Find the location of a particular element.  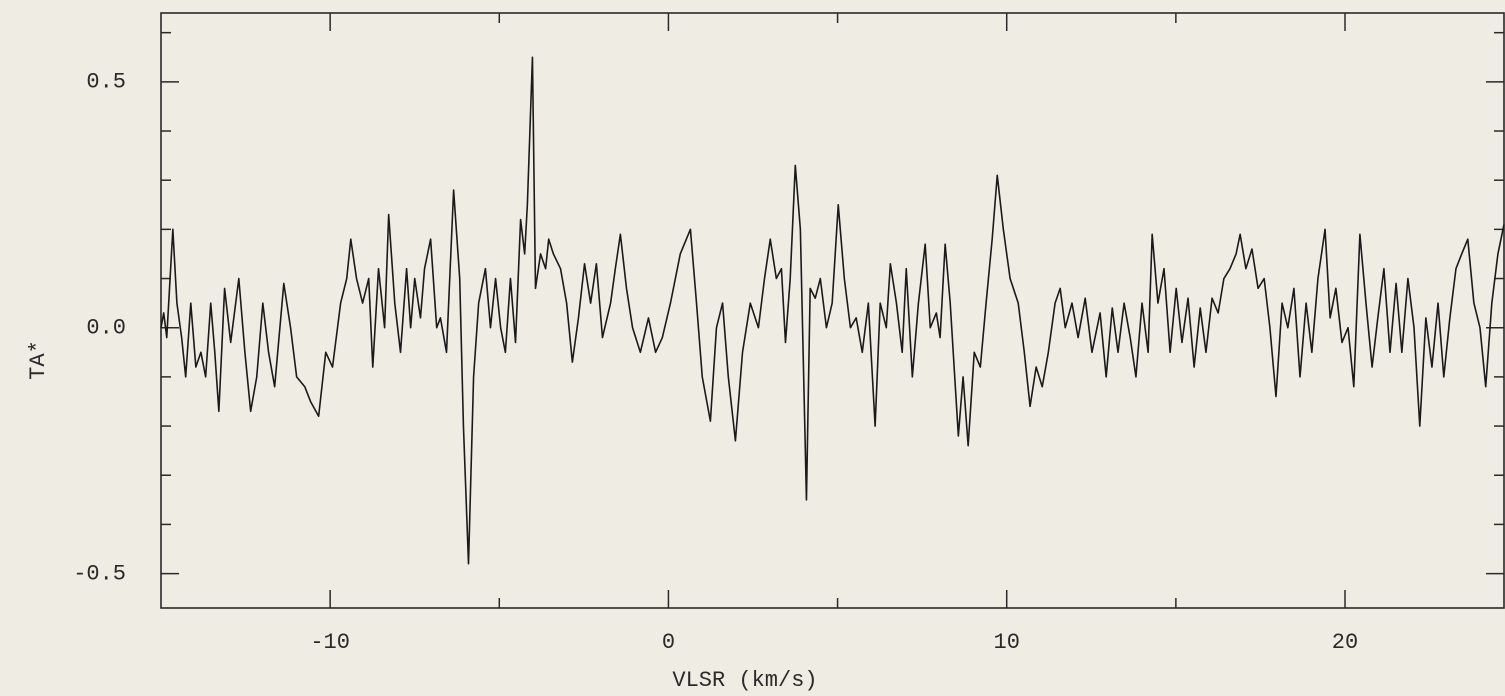

x-tick-label: 20 is located at coordinates (1345, 642).